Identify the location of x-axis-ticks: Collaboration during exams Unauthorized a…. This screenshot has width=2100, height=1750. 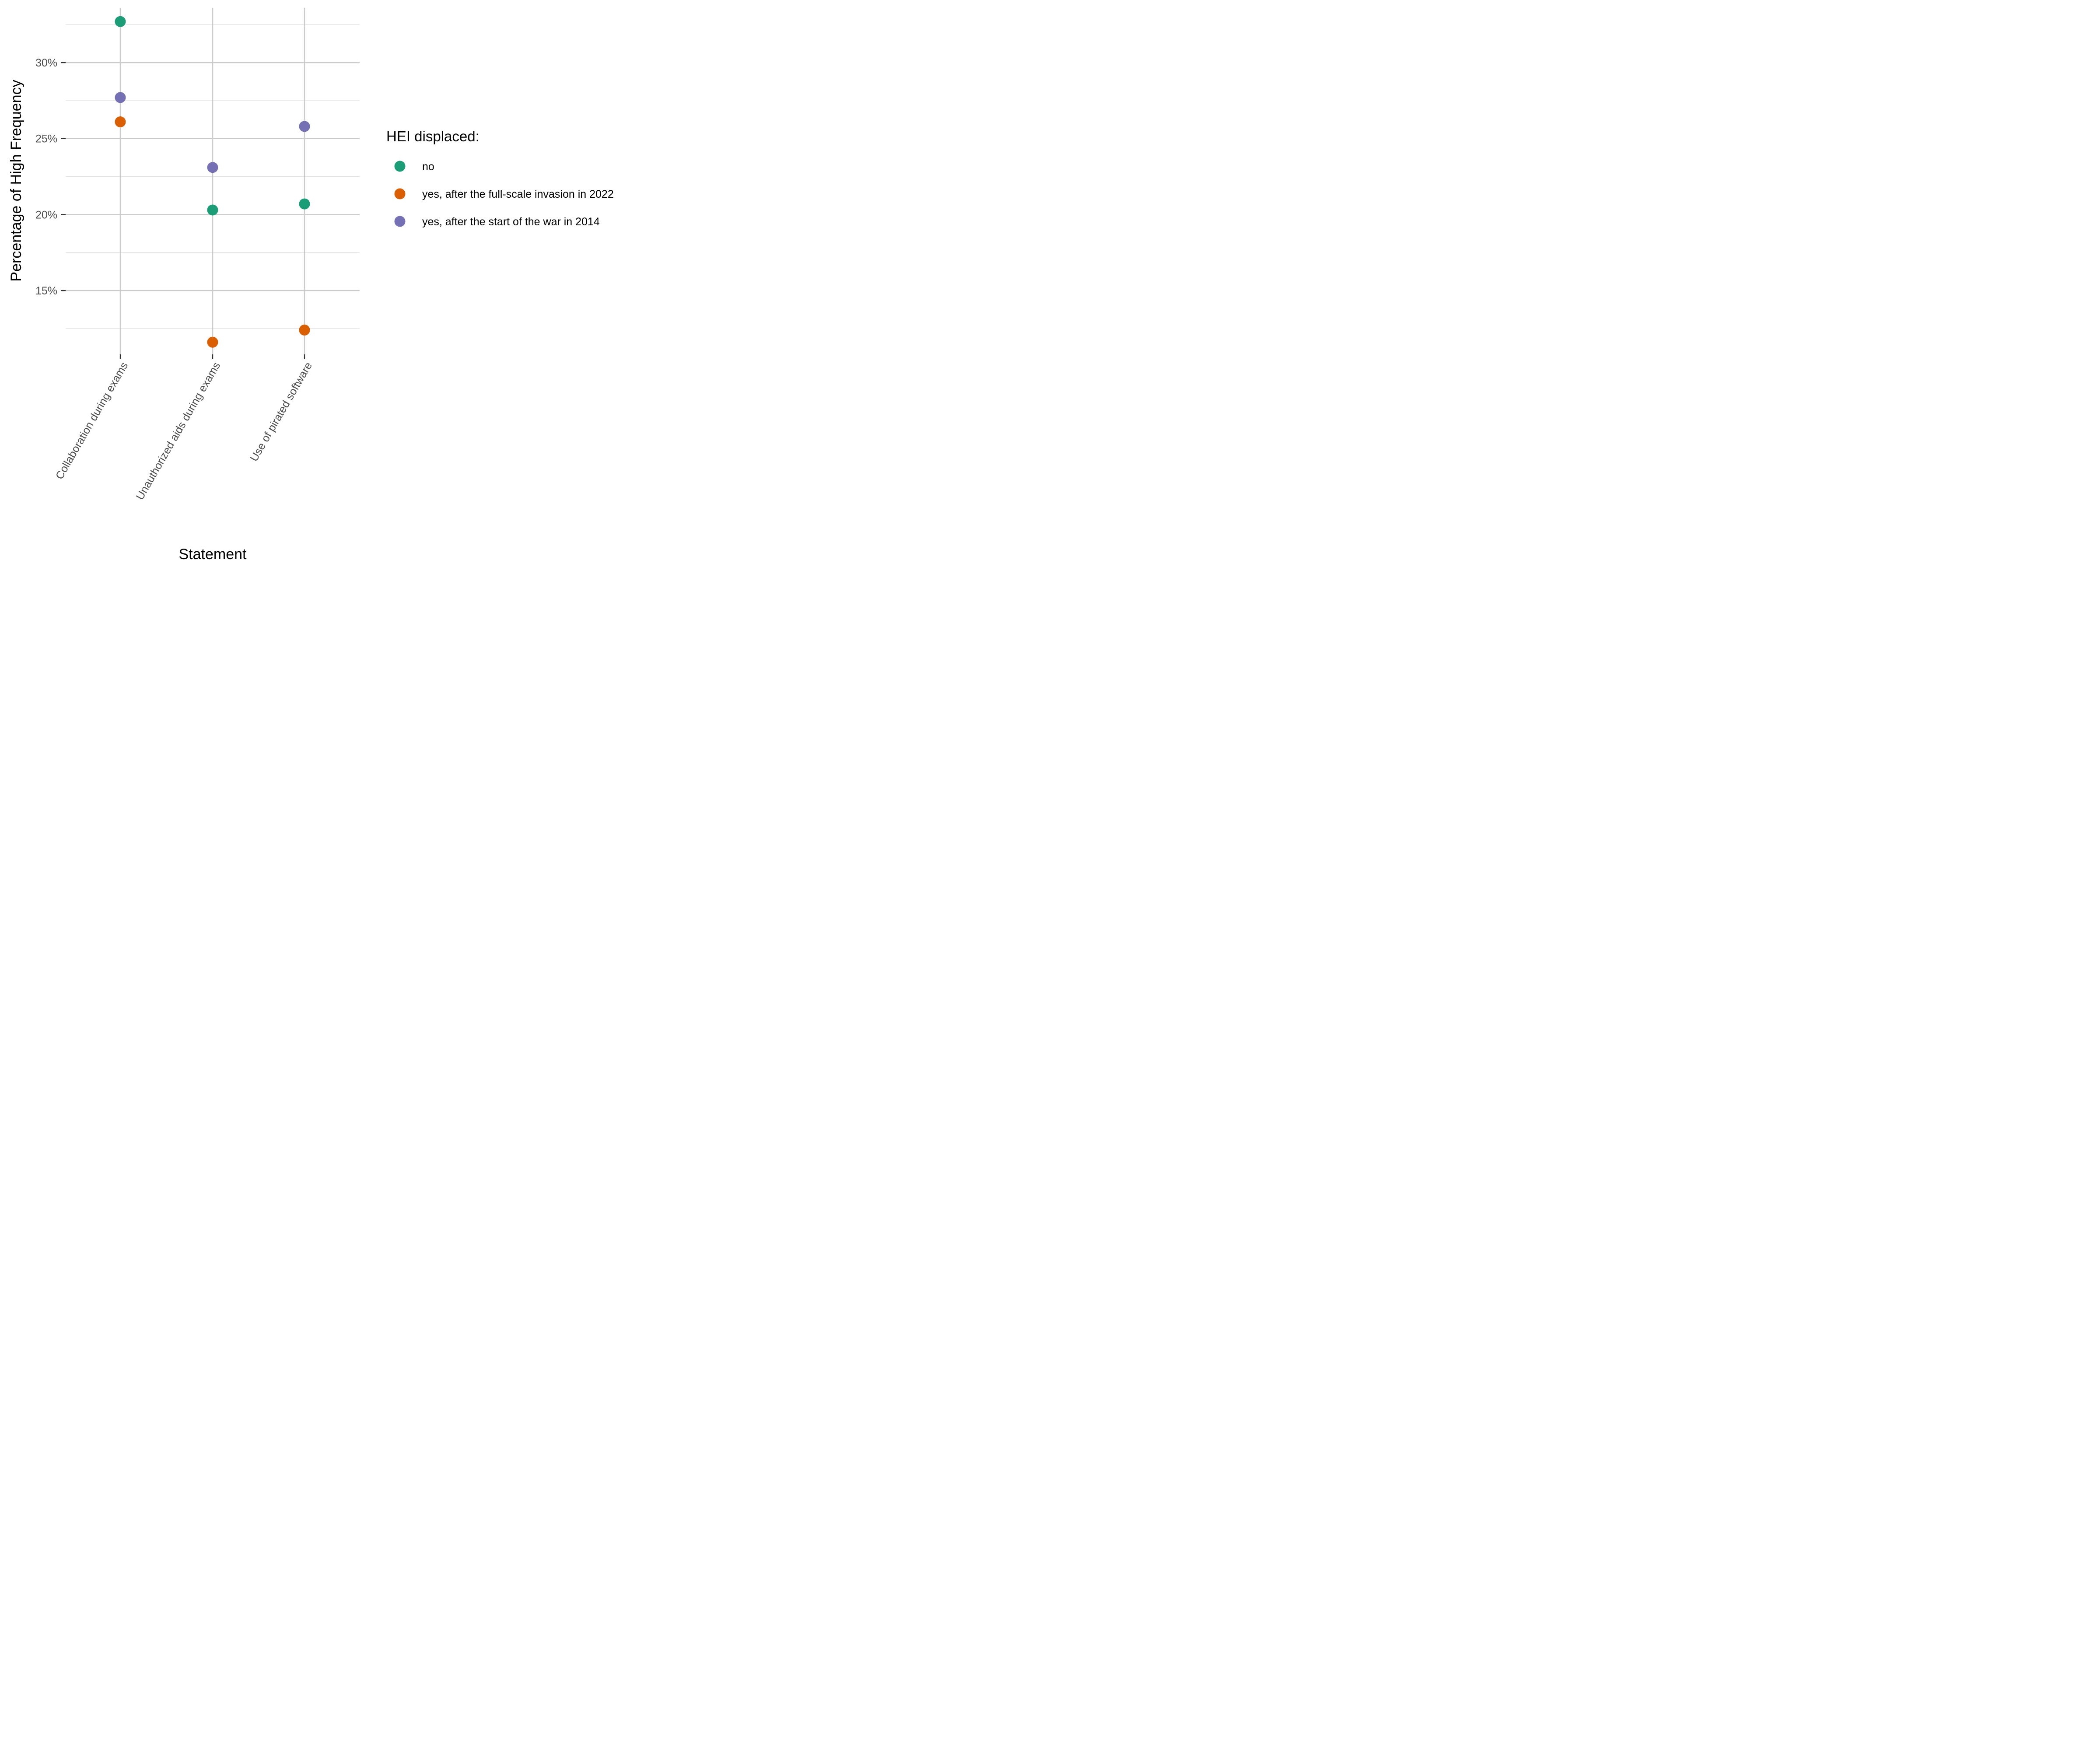
(184, 428).